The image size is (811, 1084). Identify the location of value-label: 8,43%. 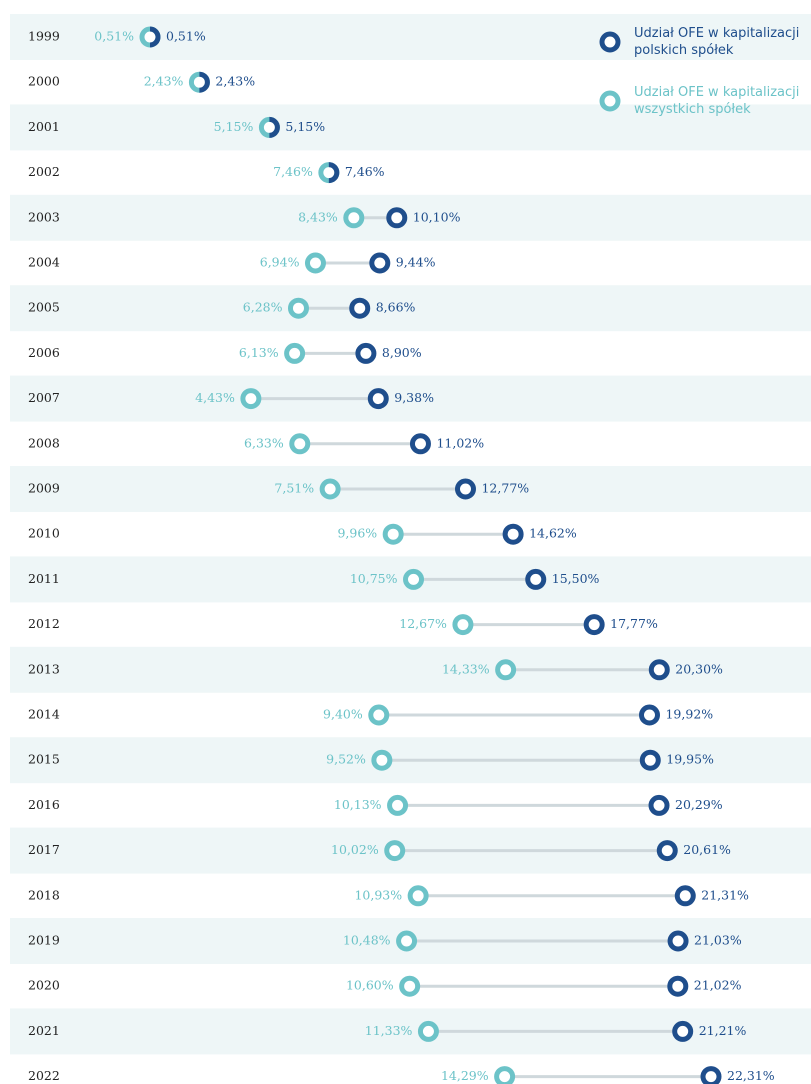
(318, 216).